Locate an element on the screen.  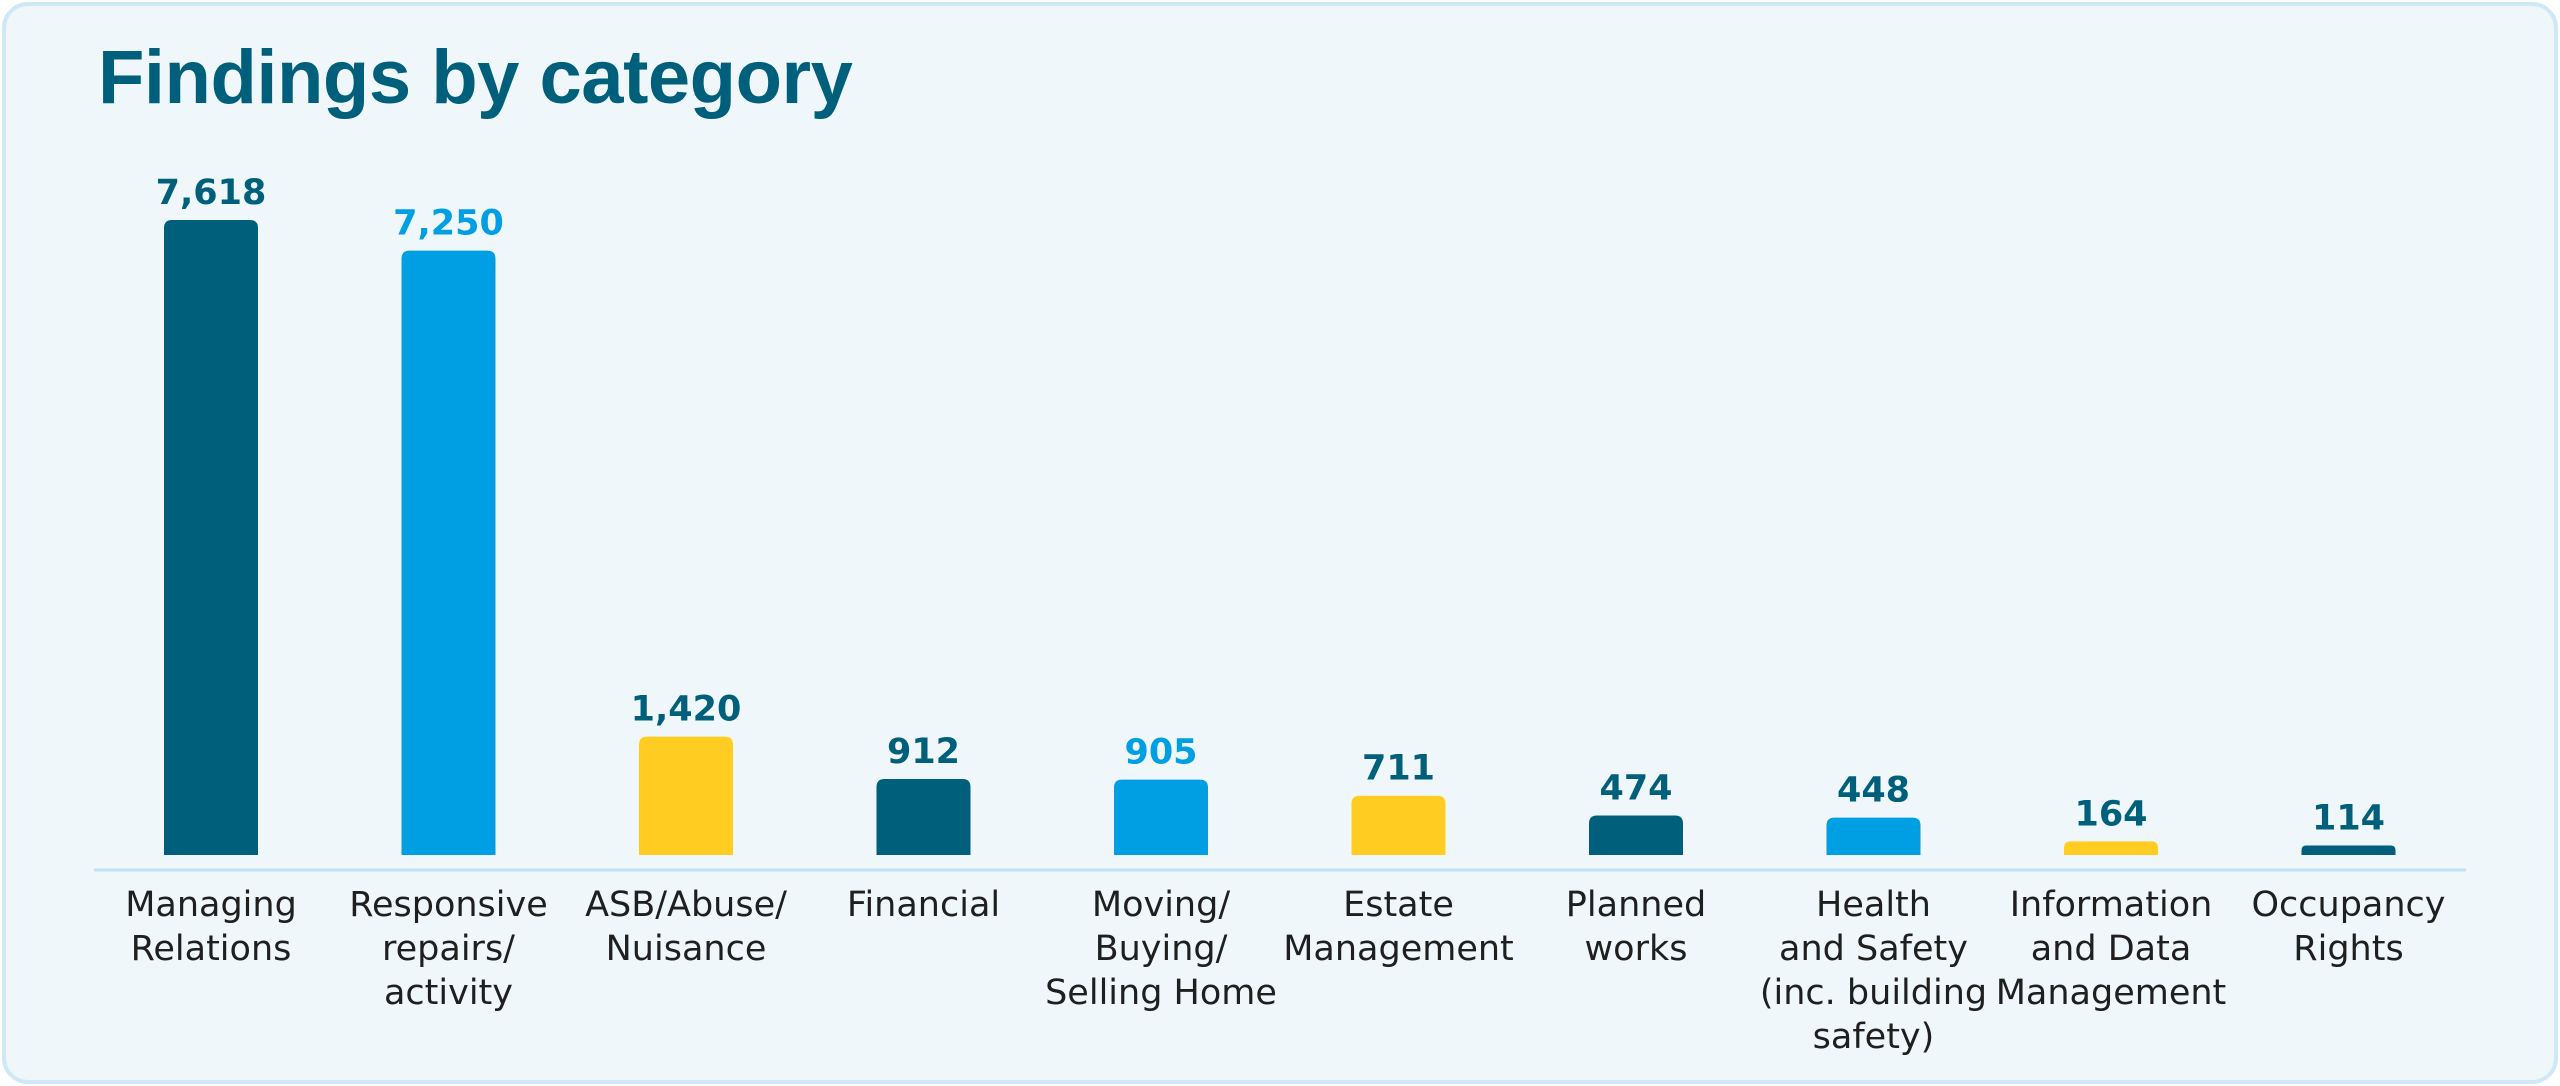
category-label-line: Planned is located at coordinates (1636, 905).